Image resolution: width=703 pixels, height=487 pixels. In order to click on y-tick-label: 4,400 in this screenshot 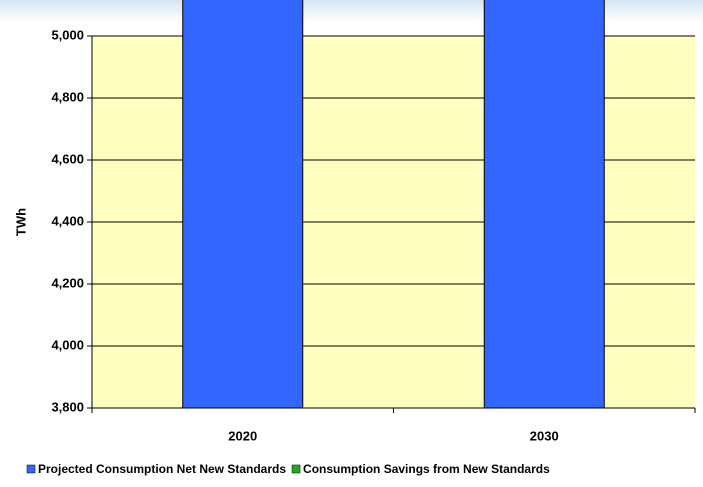, I will do `click(67, 220)`.